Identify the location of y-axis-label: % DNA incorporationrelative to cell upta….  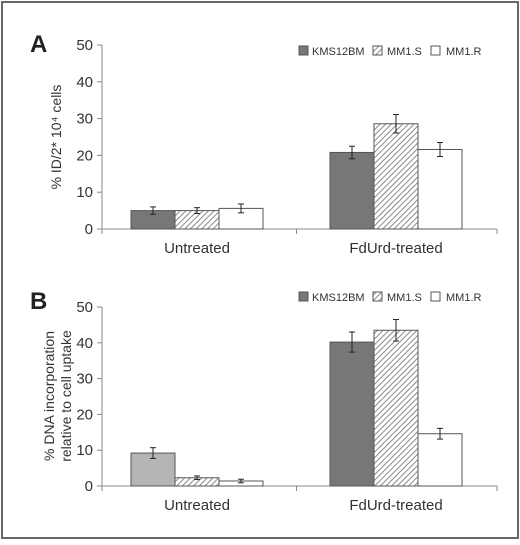
(57, 396).